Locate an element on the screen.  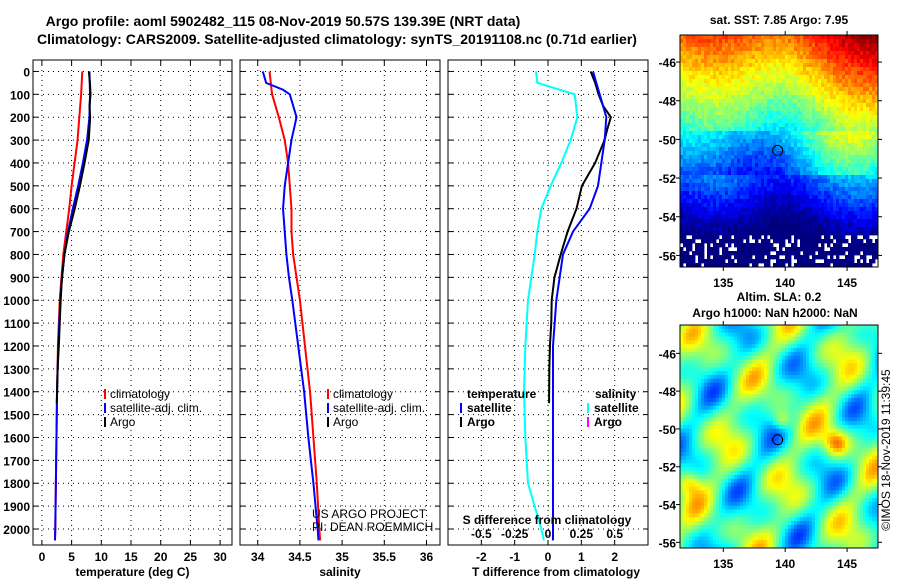
depth-tick-label: 900 is located at coordinates (20, 278).